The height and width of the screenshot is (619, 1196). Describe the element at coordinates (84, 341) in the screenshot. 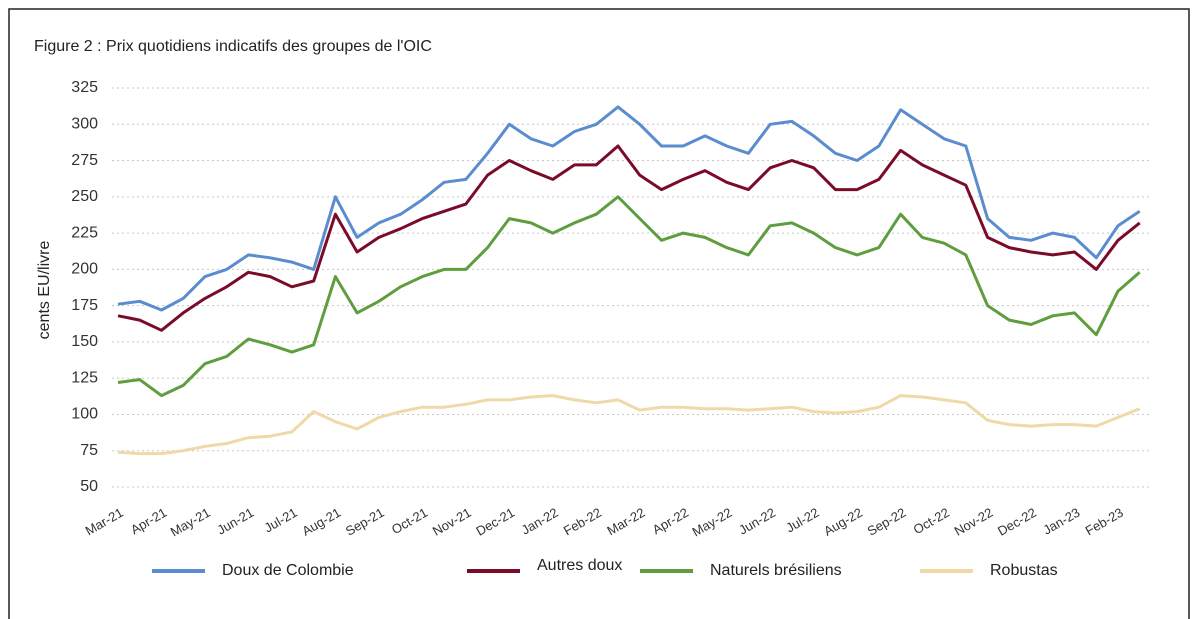

I see `y-tick-label: 150` at that location.